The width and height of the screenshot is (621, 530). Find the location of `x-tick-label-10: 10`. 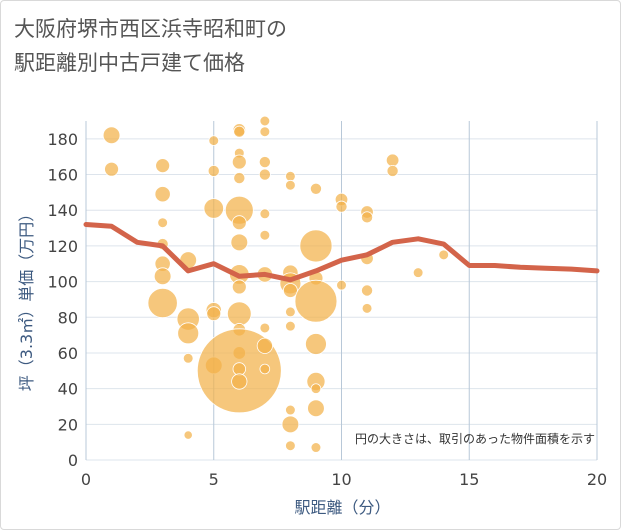

x-tick-label-10: 10 is located at coordinates (341, 479).